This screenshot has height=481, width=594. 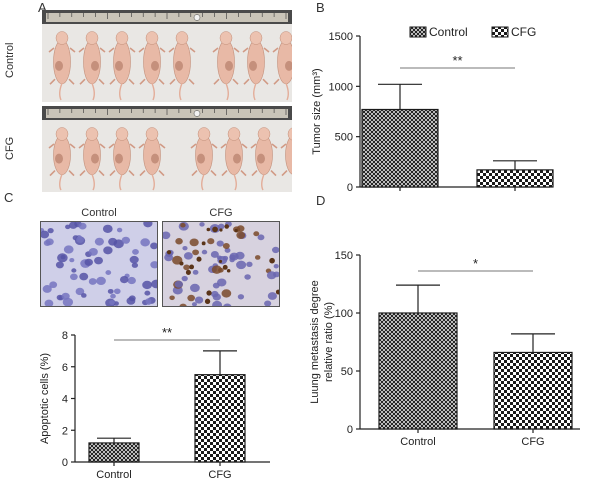 What do you see at coordinates (65, 400) in the screenshot?
I see `y-tick-label: 4` at bounding box center [65, 400].